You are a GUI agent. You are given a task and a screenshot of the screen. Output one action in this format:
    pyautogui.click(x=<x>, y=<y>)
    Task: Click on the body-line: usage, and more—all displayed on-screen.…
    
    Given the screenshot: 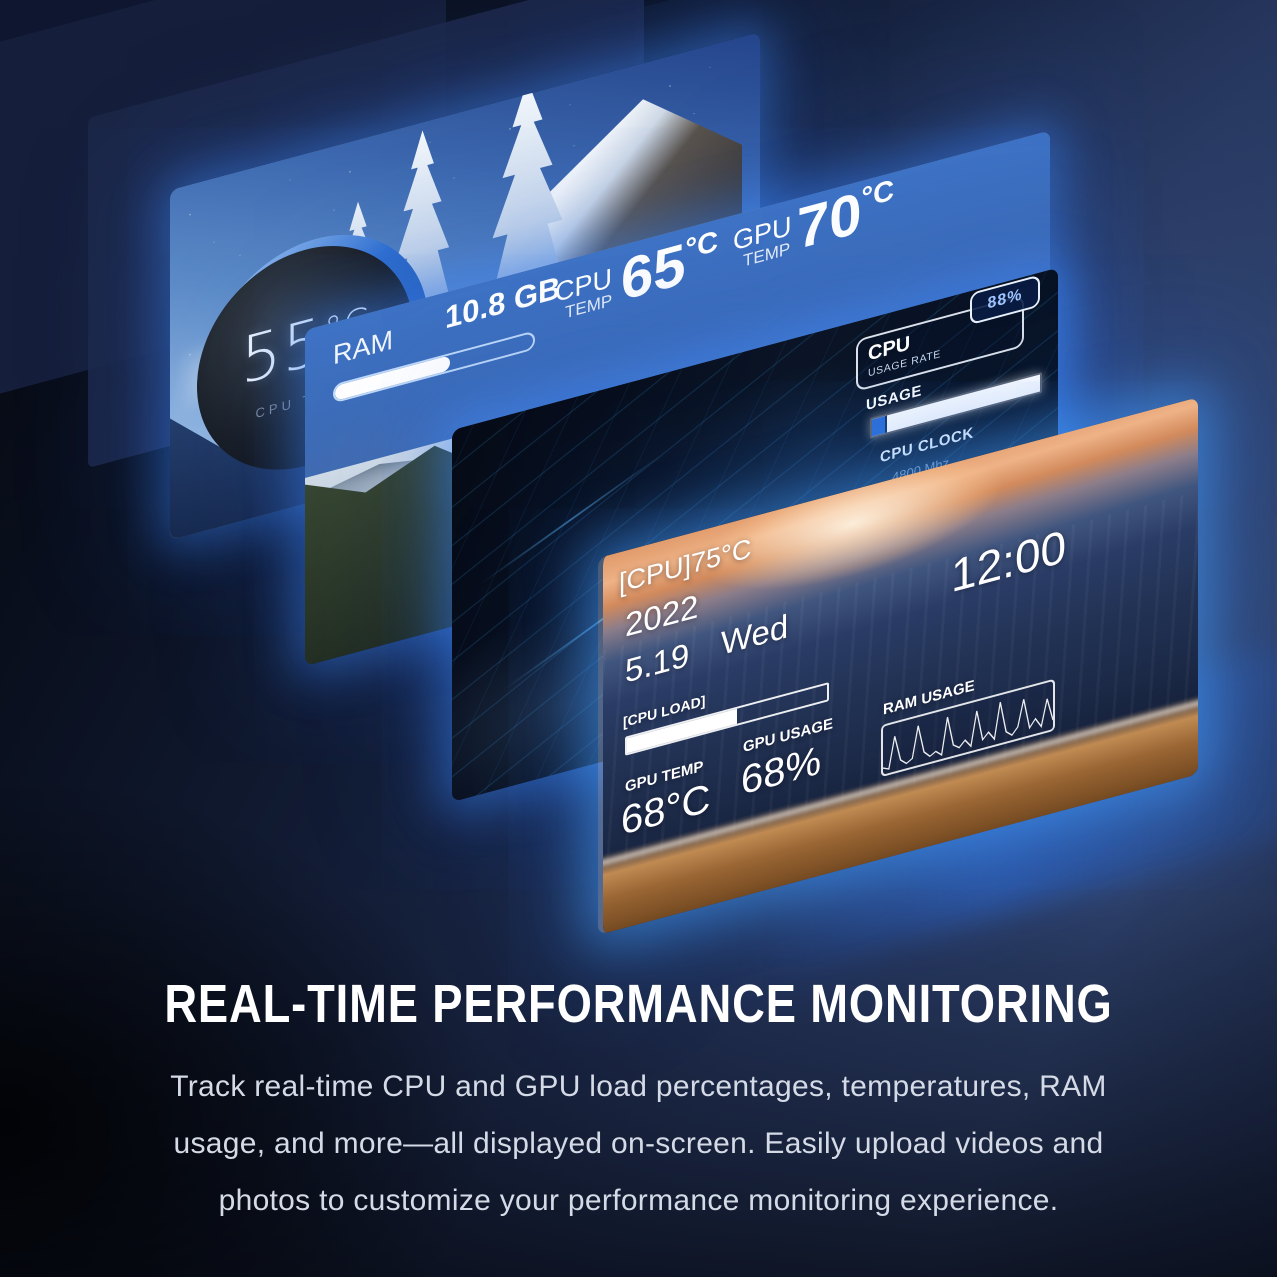 What is the action you would take?
    pyautogui.click(x=638, y=1143)
    